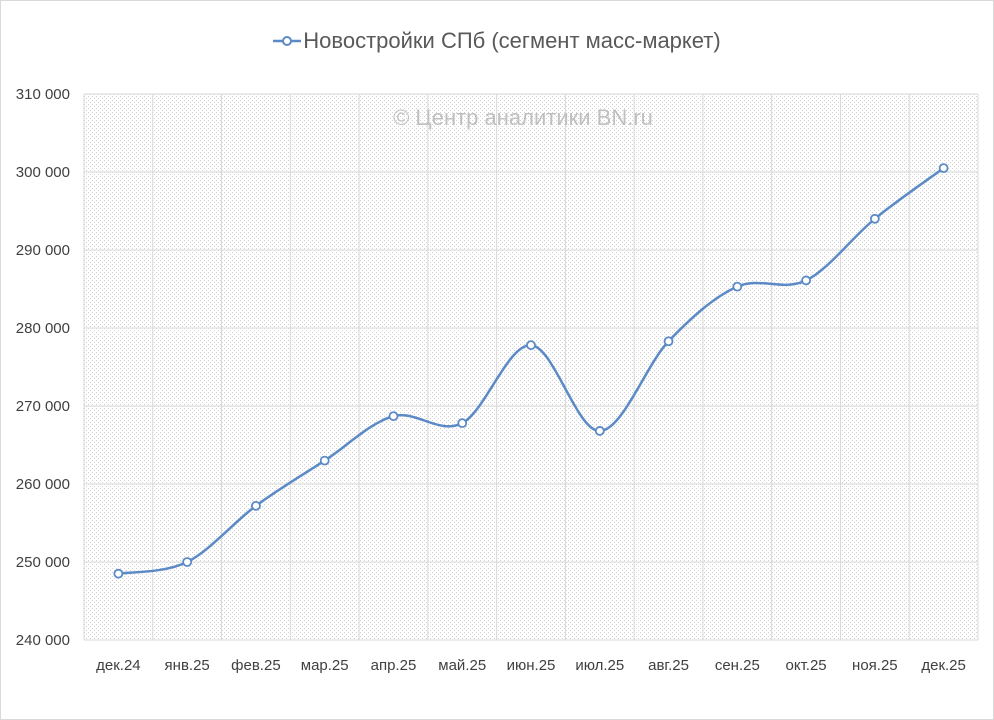  What do you see at coordinates (43, 640) in the screenshot?
I see `y-tick-label: 240 000` at bounding box center [43, 640].